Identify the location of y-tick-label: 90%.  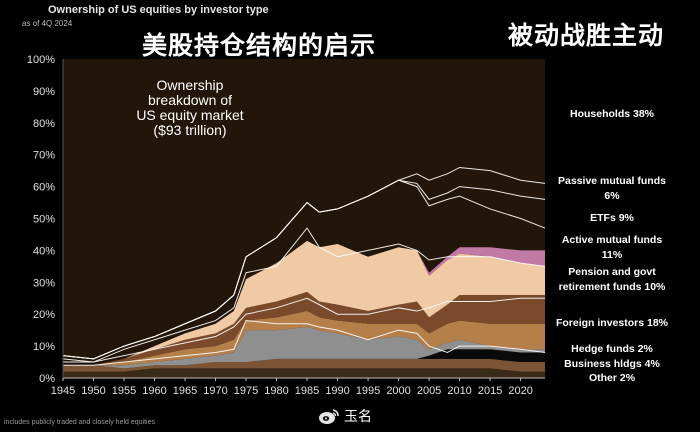
(44, 92).